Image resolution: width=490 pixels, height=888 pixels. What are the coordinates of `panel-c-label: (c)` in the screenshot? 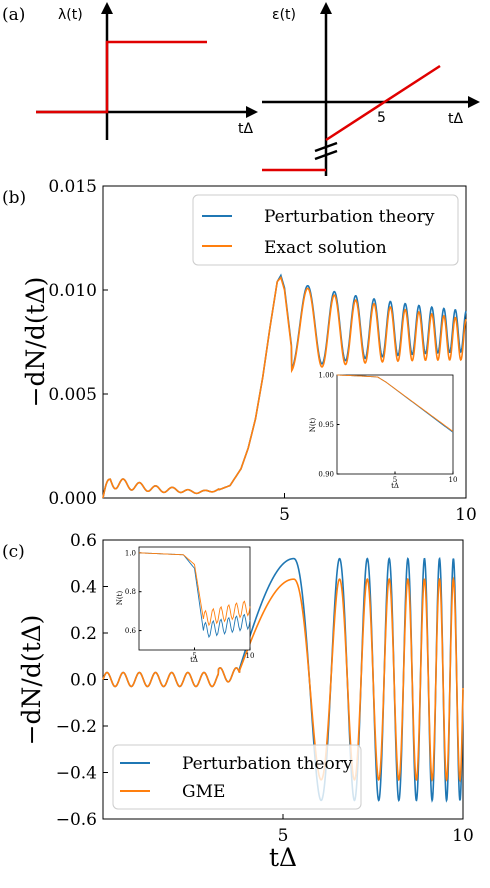 It's located at (13, 552).